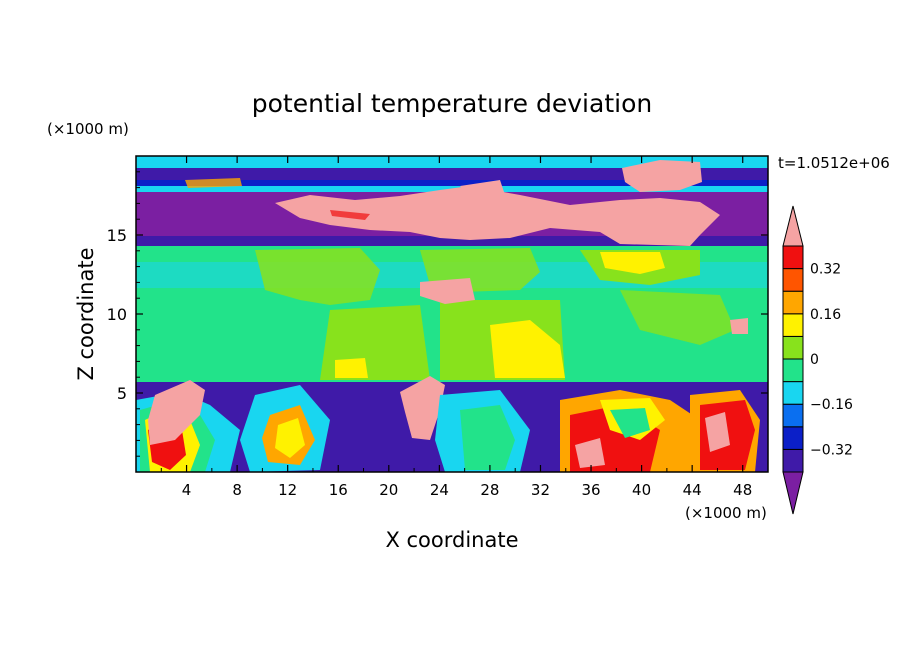 The height and width of the screenshot is (654, 904). What do you see at coordinates (793, 493) in the screenshot?
I see `colorbar-extend-low` at bounding box center [793, 493].